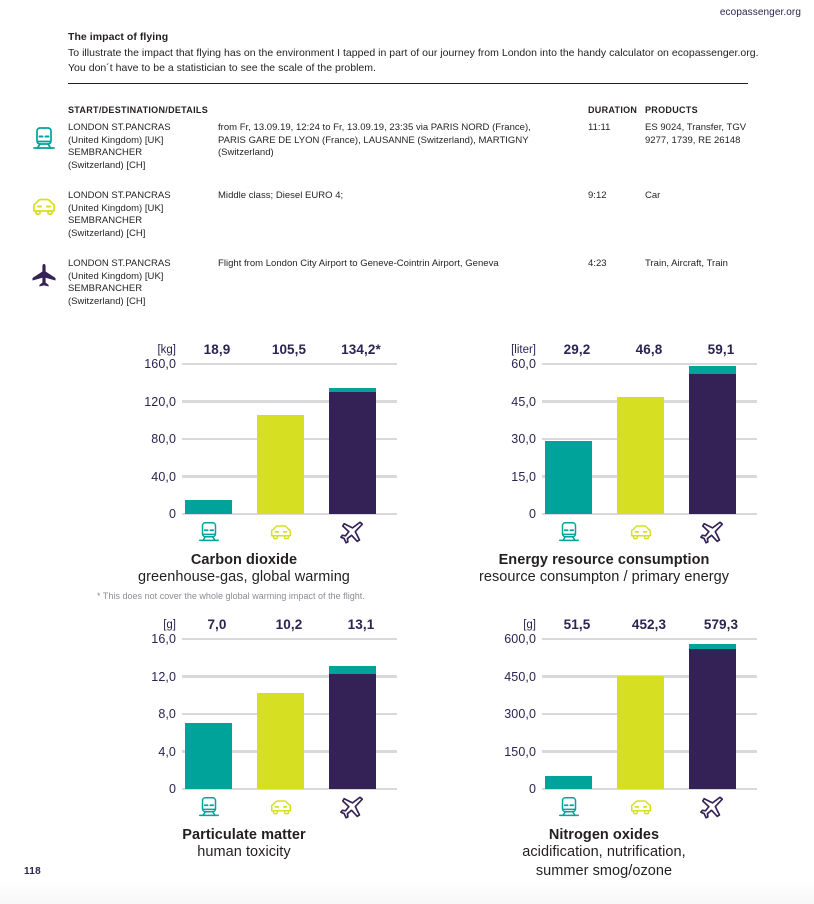 The width and height of the screenshot is (814, 904). Describe the element at coordinates (577, 624) in the screenshot. I see `bar-value-label-train: 51,5` at that location.